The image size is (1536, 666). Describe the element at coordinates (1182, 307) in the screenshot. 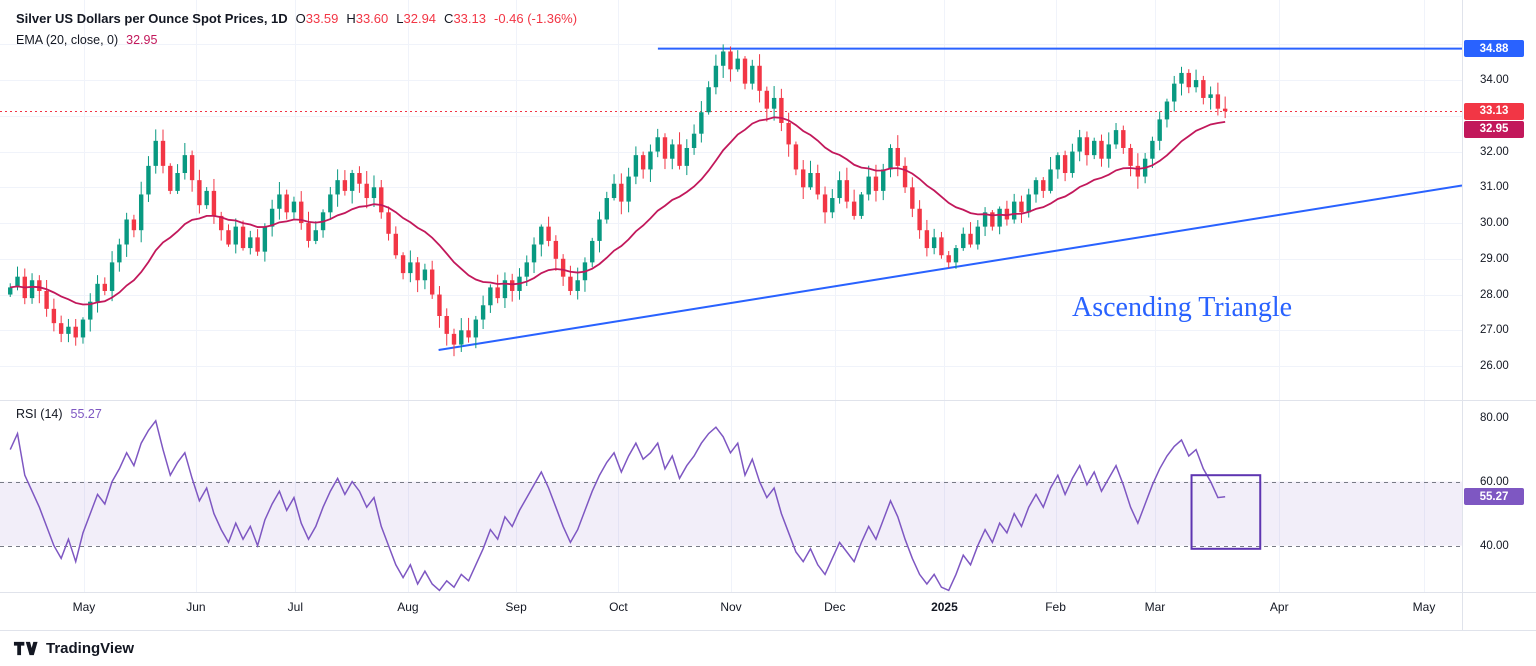

I see `ascending-triangle-annotation: Ascending Triangle` at that location.